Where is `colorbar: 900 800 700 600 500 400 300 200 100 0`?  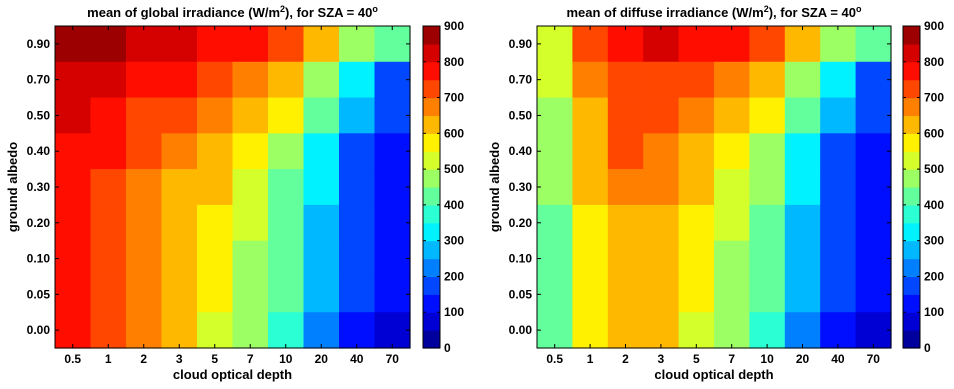 colorbar: 900 800 700 600 500 400 300 200 100 0 is located at coordinates (923, 187).